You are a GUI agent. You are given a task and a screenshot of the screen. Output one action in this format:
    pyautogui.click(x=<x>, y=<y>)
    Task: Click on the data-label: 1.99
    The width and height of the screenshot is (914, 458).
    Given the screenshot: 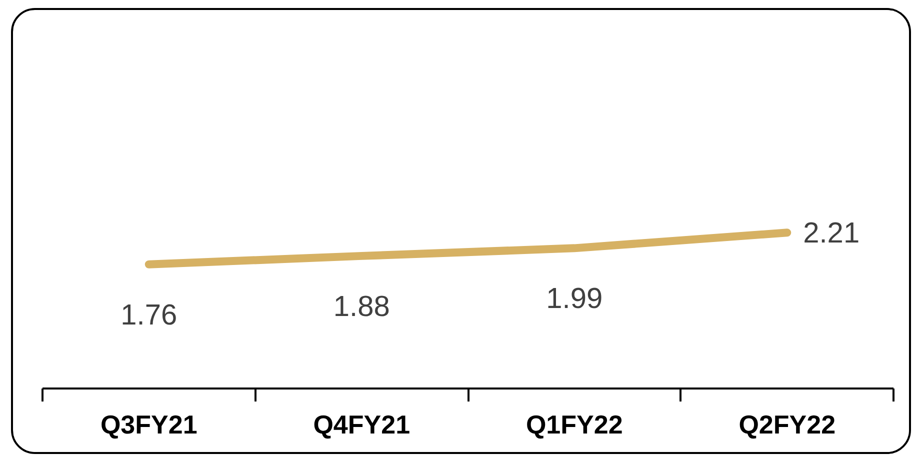 What is the action you would take?
    pyautogui.click(x=574, y=299)
    